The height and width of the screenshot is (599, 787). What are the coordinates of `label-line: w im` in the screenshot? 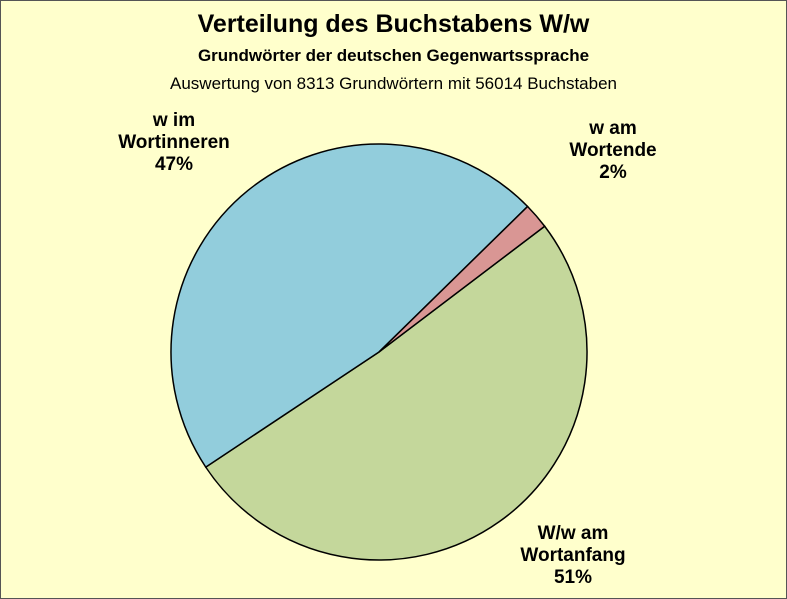 It's located at (174, 120).